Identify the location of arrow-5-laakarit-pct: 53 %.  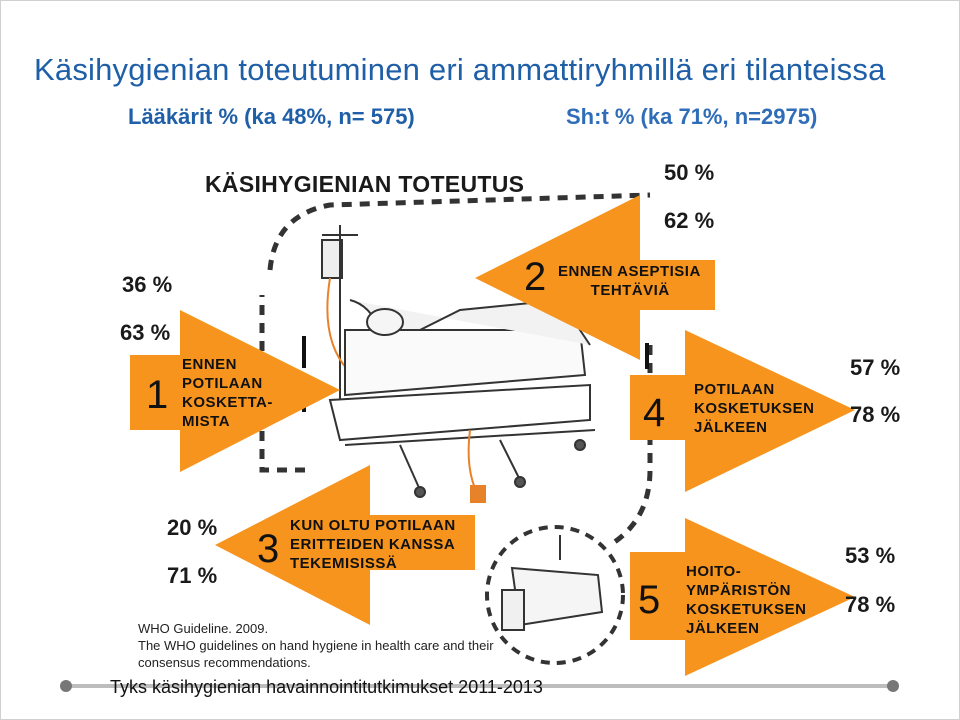
(870, 555).